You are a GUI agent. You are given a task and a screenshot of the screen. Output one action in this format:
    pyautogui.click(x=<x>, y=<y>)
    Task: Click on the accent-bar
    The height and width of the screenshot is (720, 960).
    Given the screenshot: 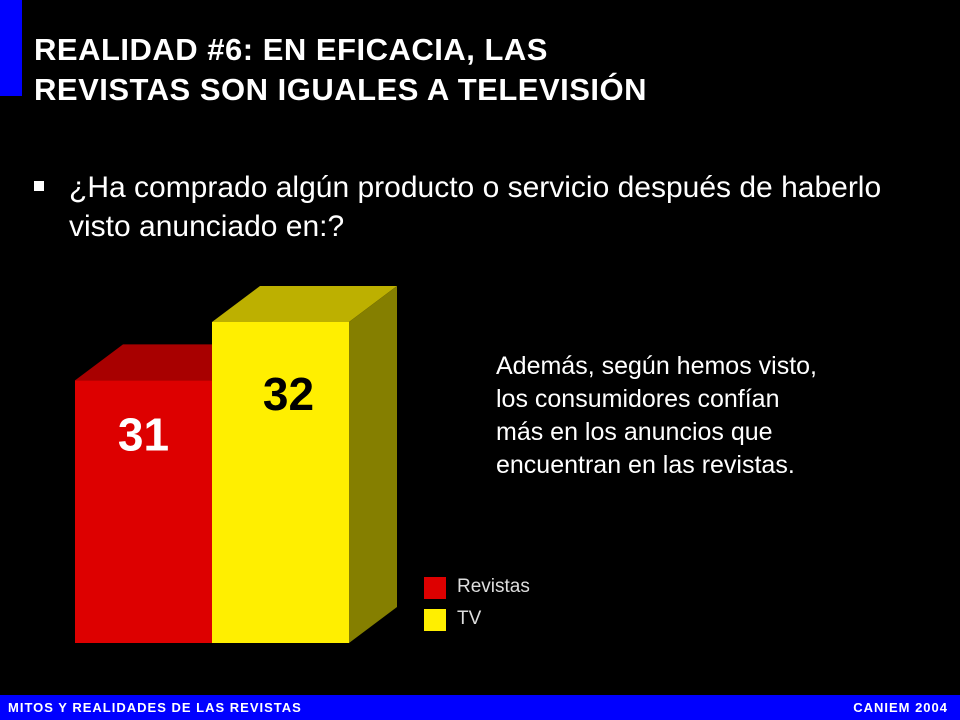 What is the action you would take?
    pyautogui.click(x=11, y=48)
    